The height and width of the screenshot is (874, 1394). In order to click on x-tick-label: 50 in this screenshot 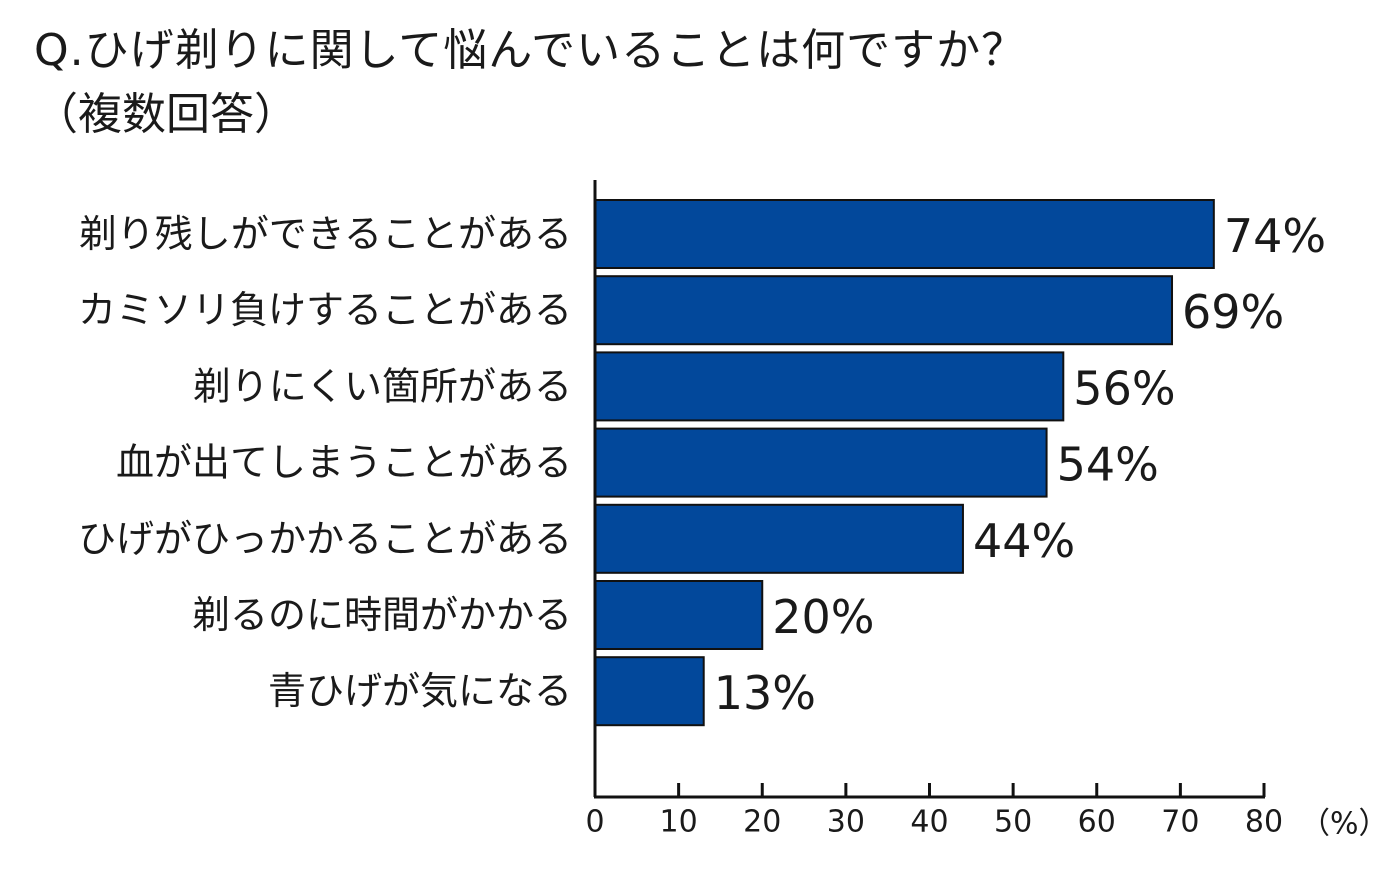, I will do `click(1013, 822)`.